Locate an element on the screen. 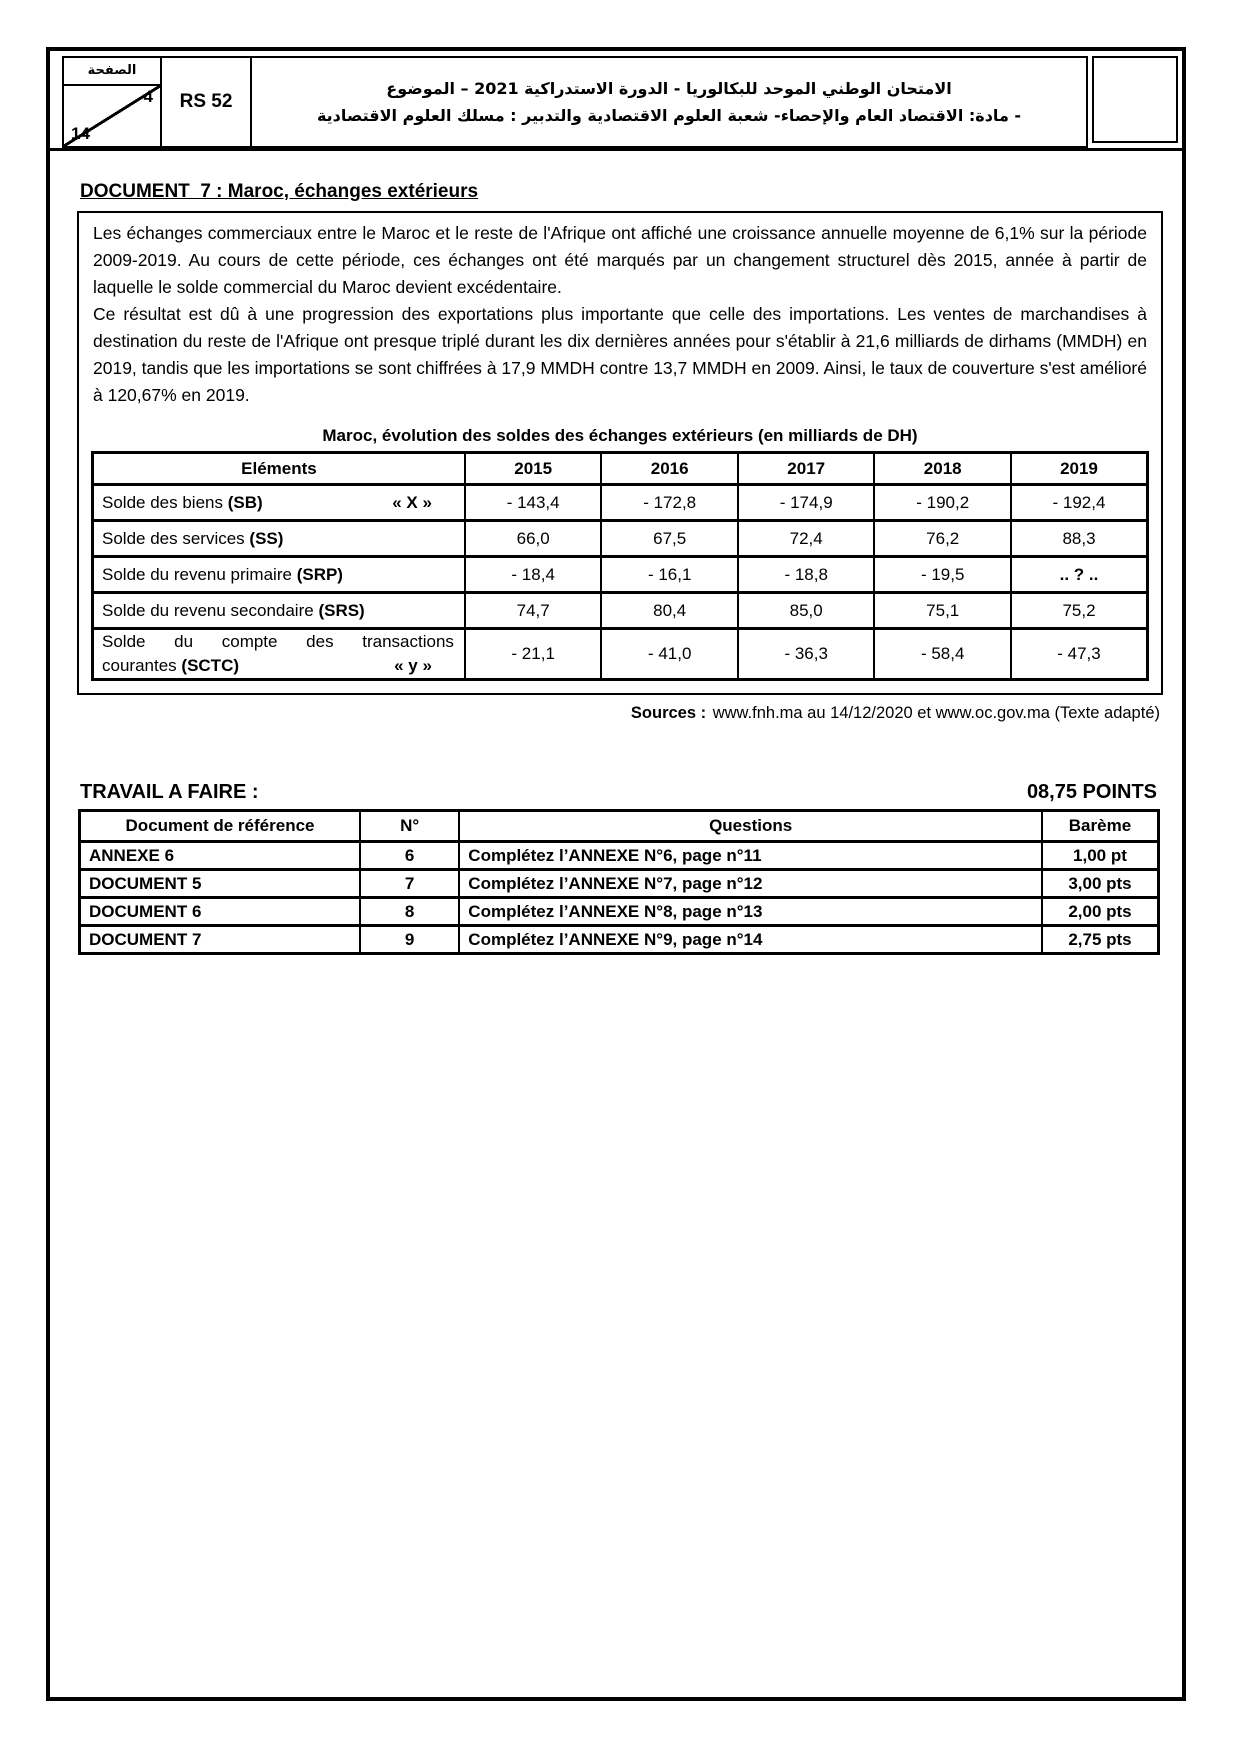  cell-value: - 174,9 is located at coordinates (806, 502).